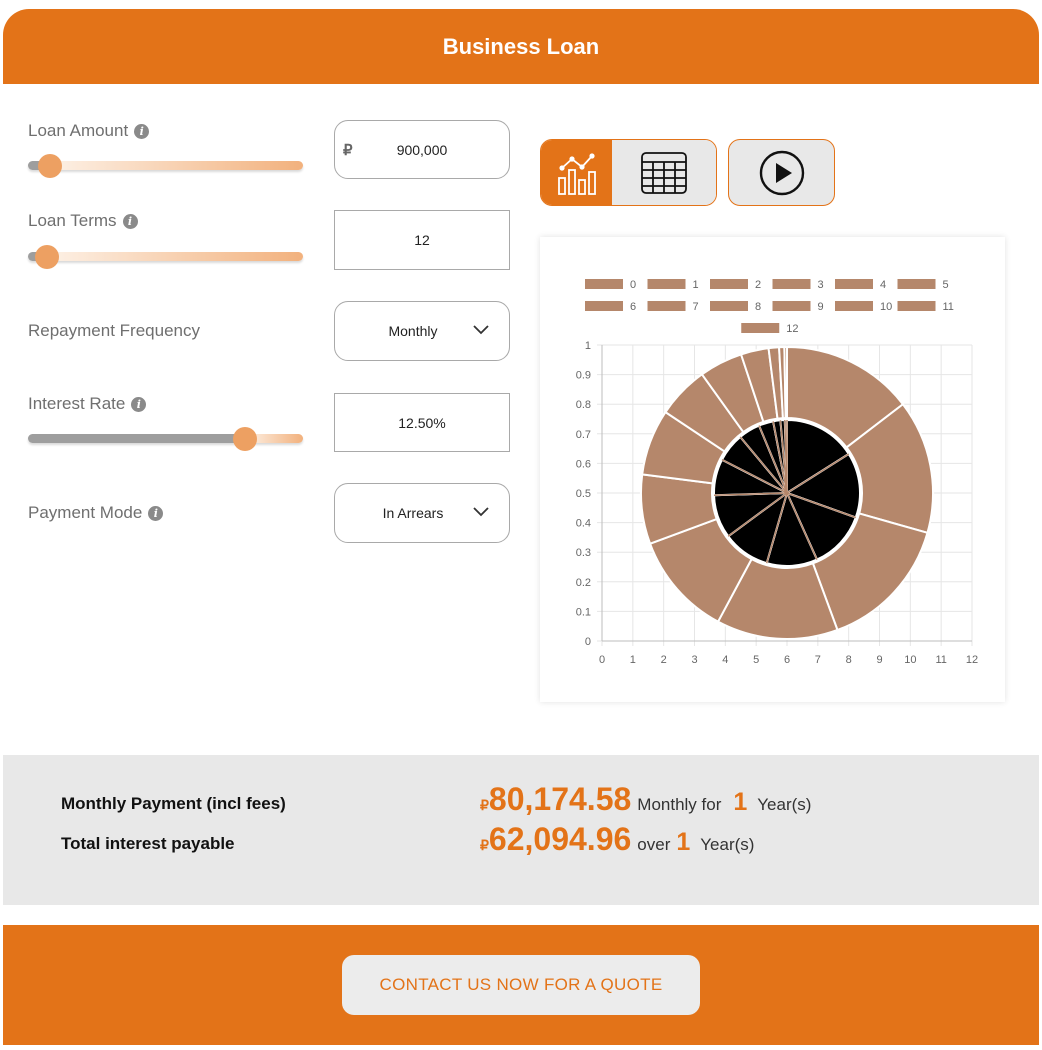  I want to click on payment-mode-select: In Arrears, so click(422, 513).